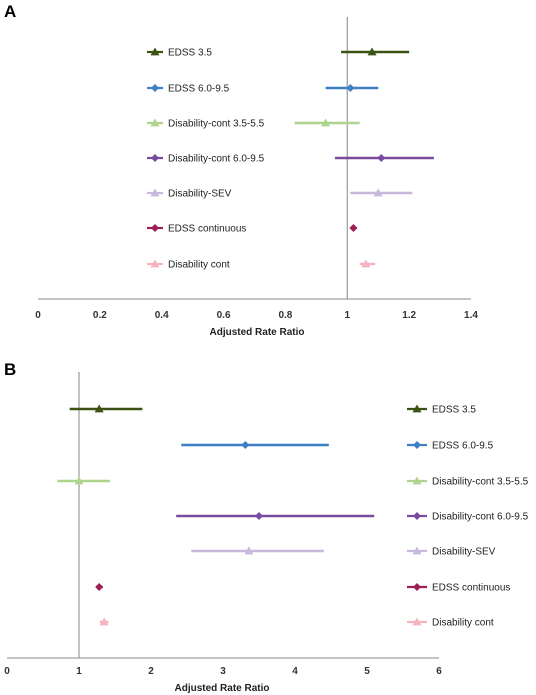 This screenshot has width=536, height=695. What do you see at coordinates (471, 315) in the screenshot?
I see `panel-a-x-tick-label: 1.4` at bounding box center [471, 315].